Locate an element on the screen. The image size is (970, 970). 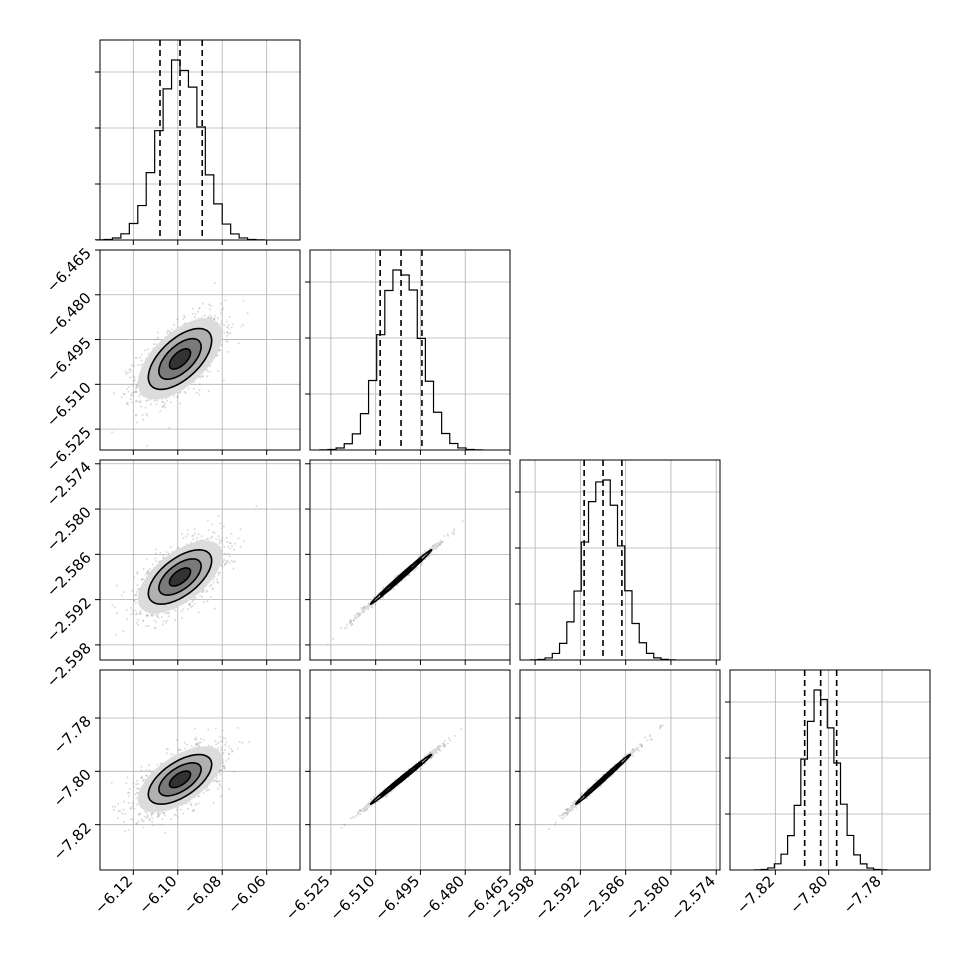
panel-2-0: −2.598−2.592−2.586−2.580−2.574 is located at coordinates (172, 574).